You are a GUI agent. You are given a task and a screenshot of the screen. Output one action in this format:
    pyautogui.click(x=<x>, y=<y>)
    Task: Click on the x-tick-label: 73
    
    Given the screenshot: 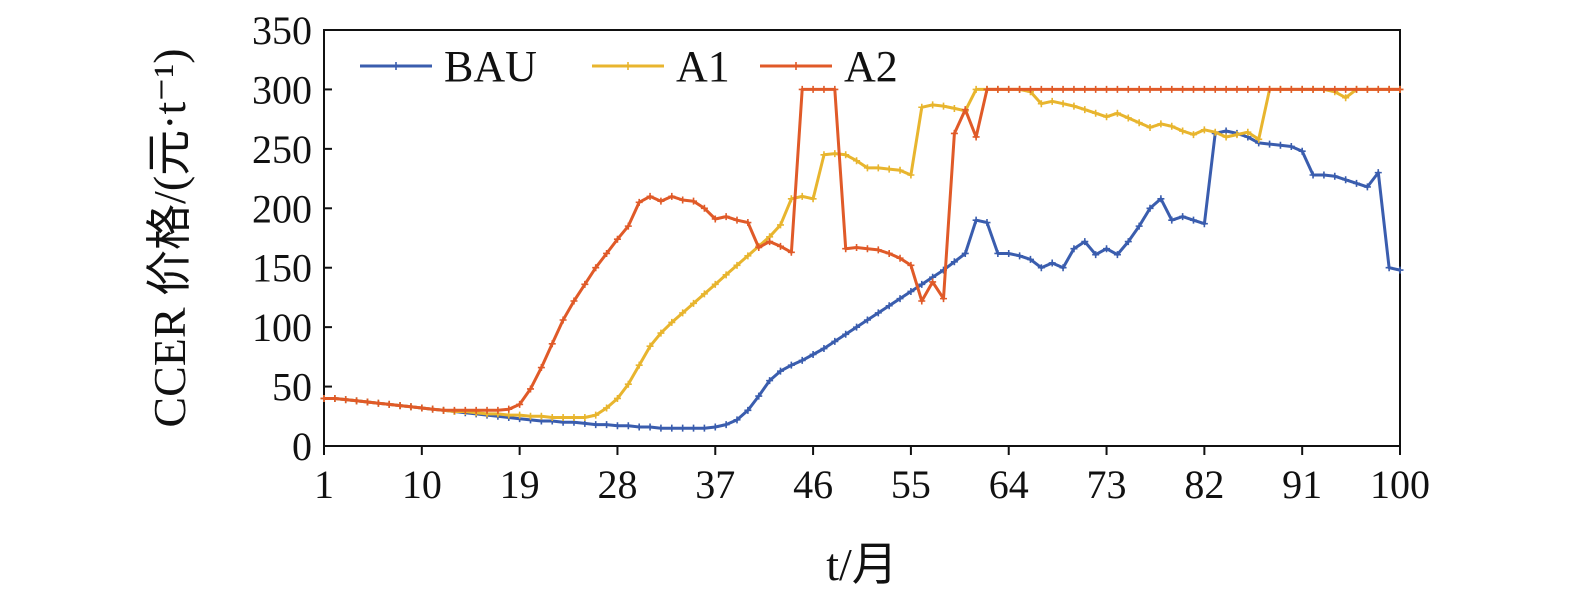 What is the action you would take?
    pyautogui.click(x=1107, y=484)
    